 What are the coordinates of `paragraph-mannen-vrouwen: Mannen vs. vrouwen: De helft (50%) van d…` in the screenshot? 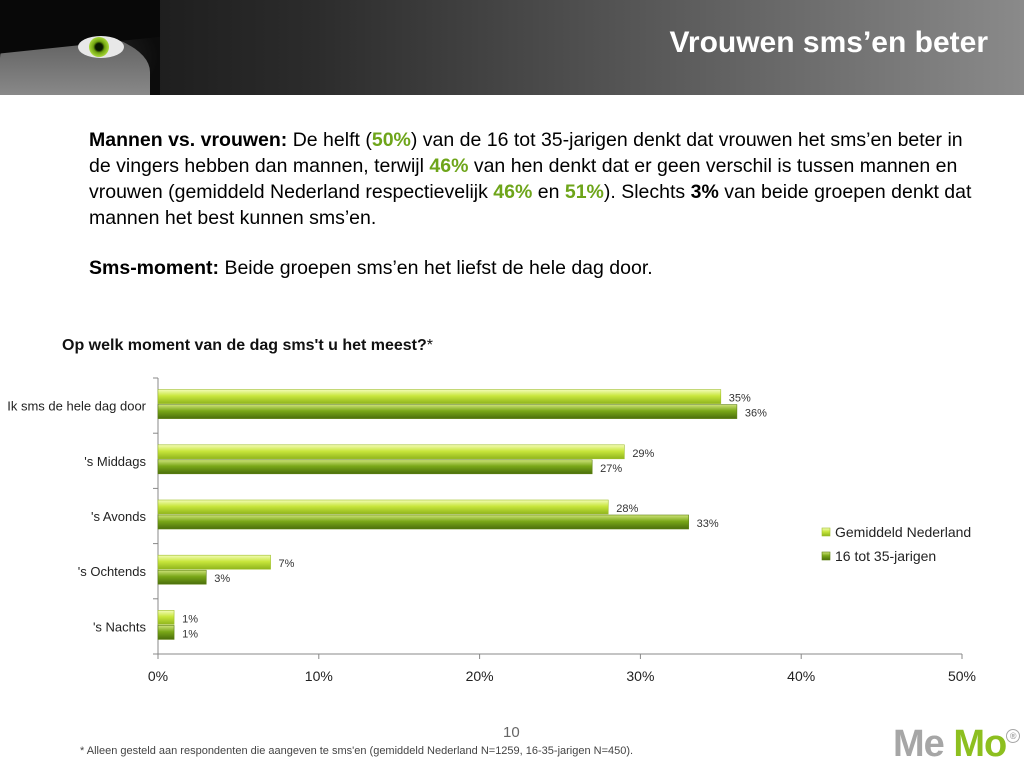 It's located at (530, 179).